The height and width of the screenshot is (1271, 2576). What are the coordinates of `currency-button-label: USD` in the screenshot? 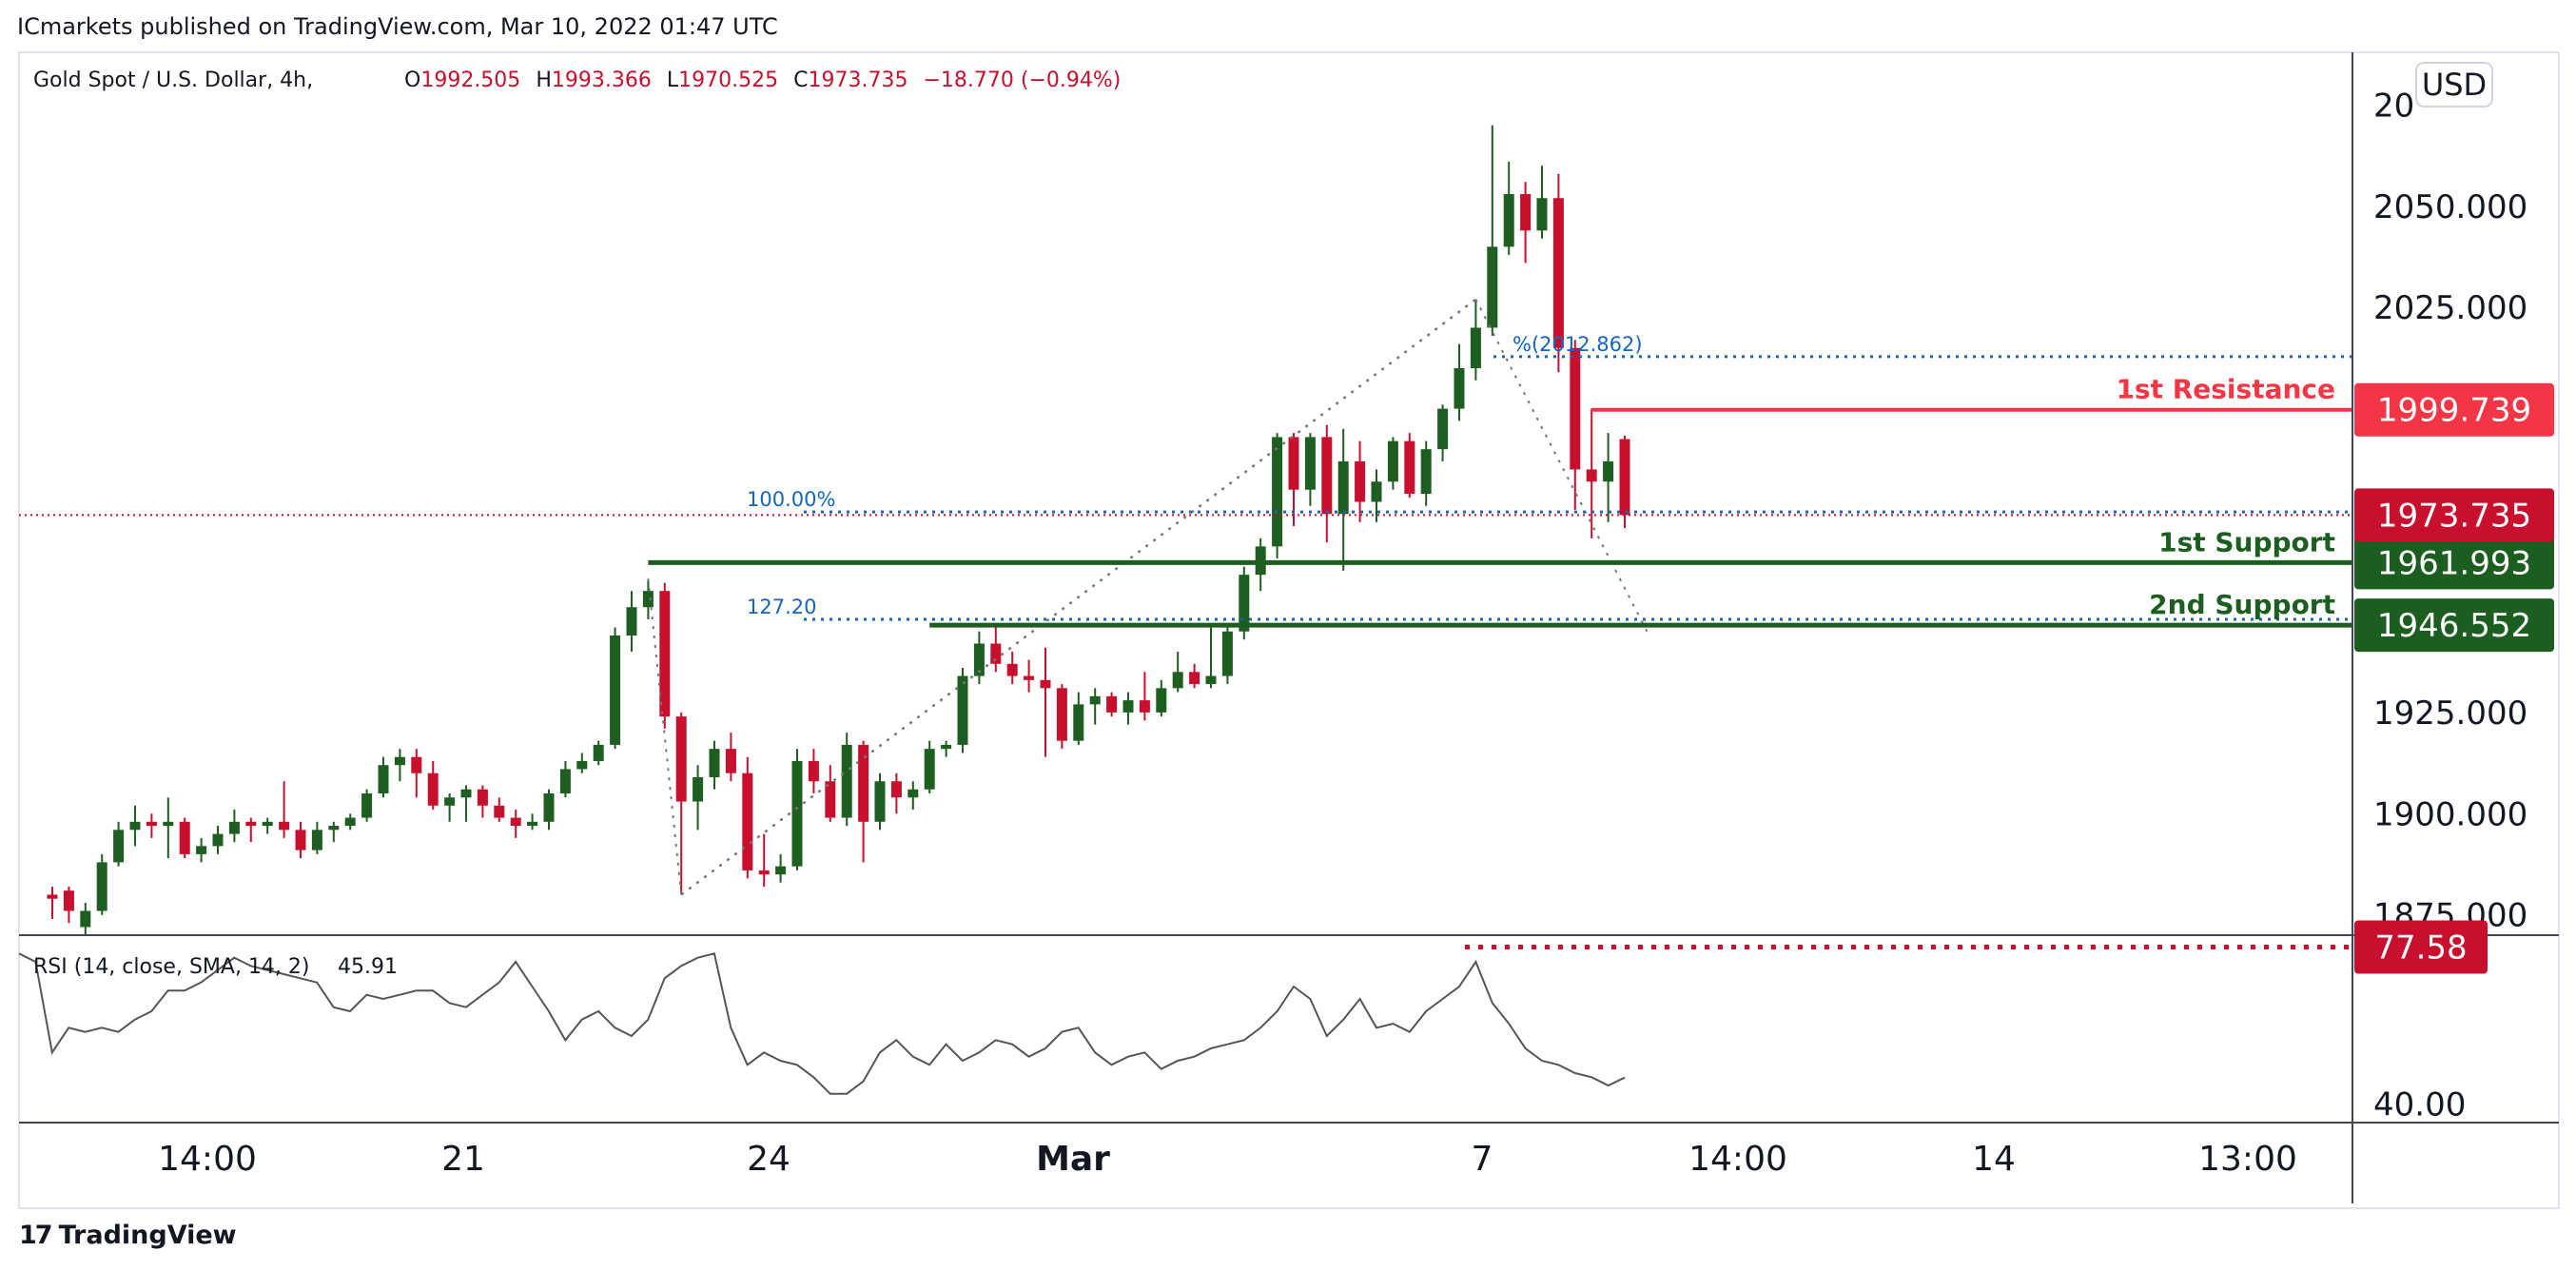 It's located at (2455, 85).